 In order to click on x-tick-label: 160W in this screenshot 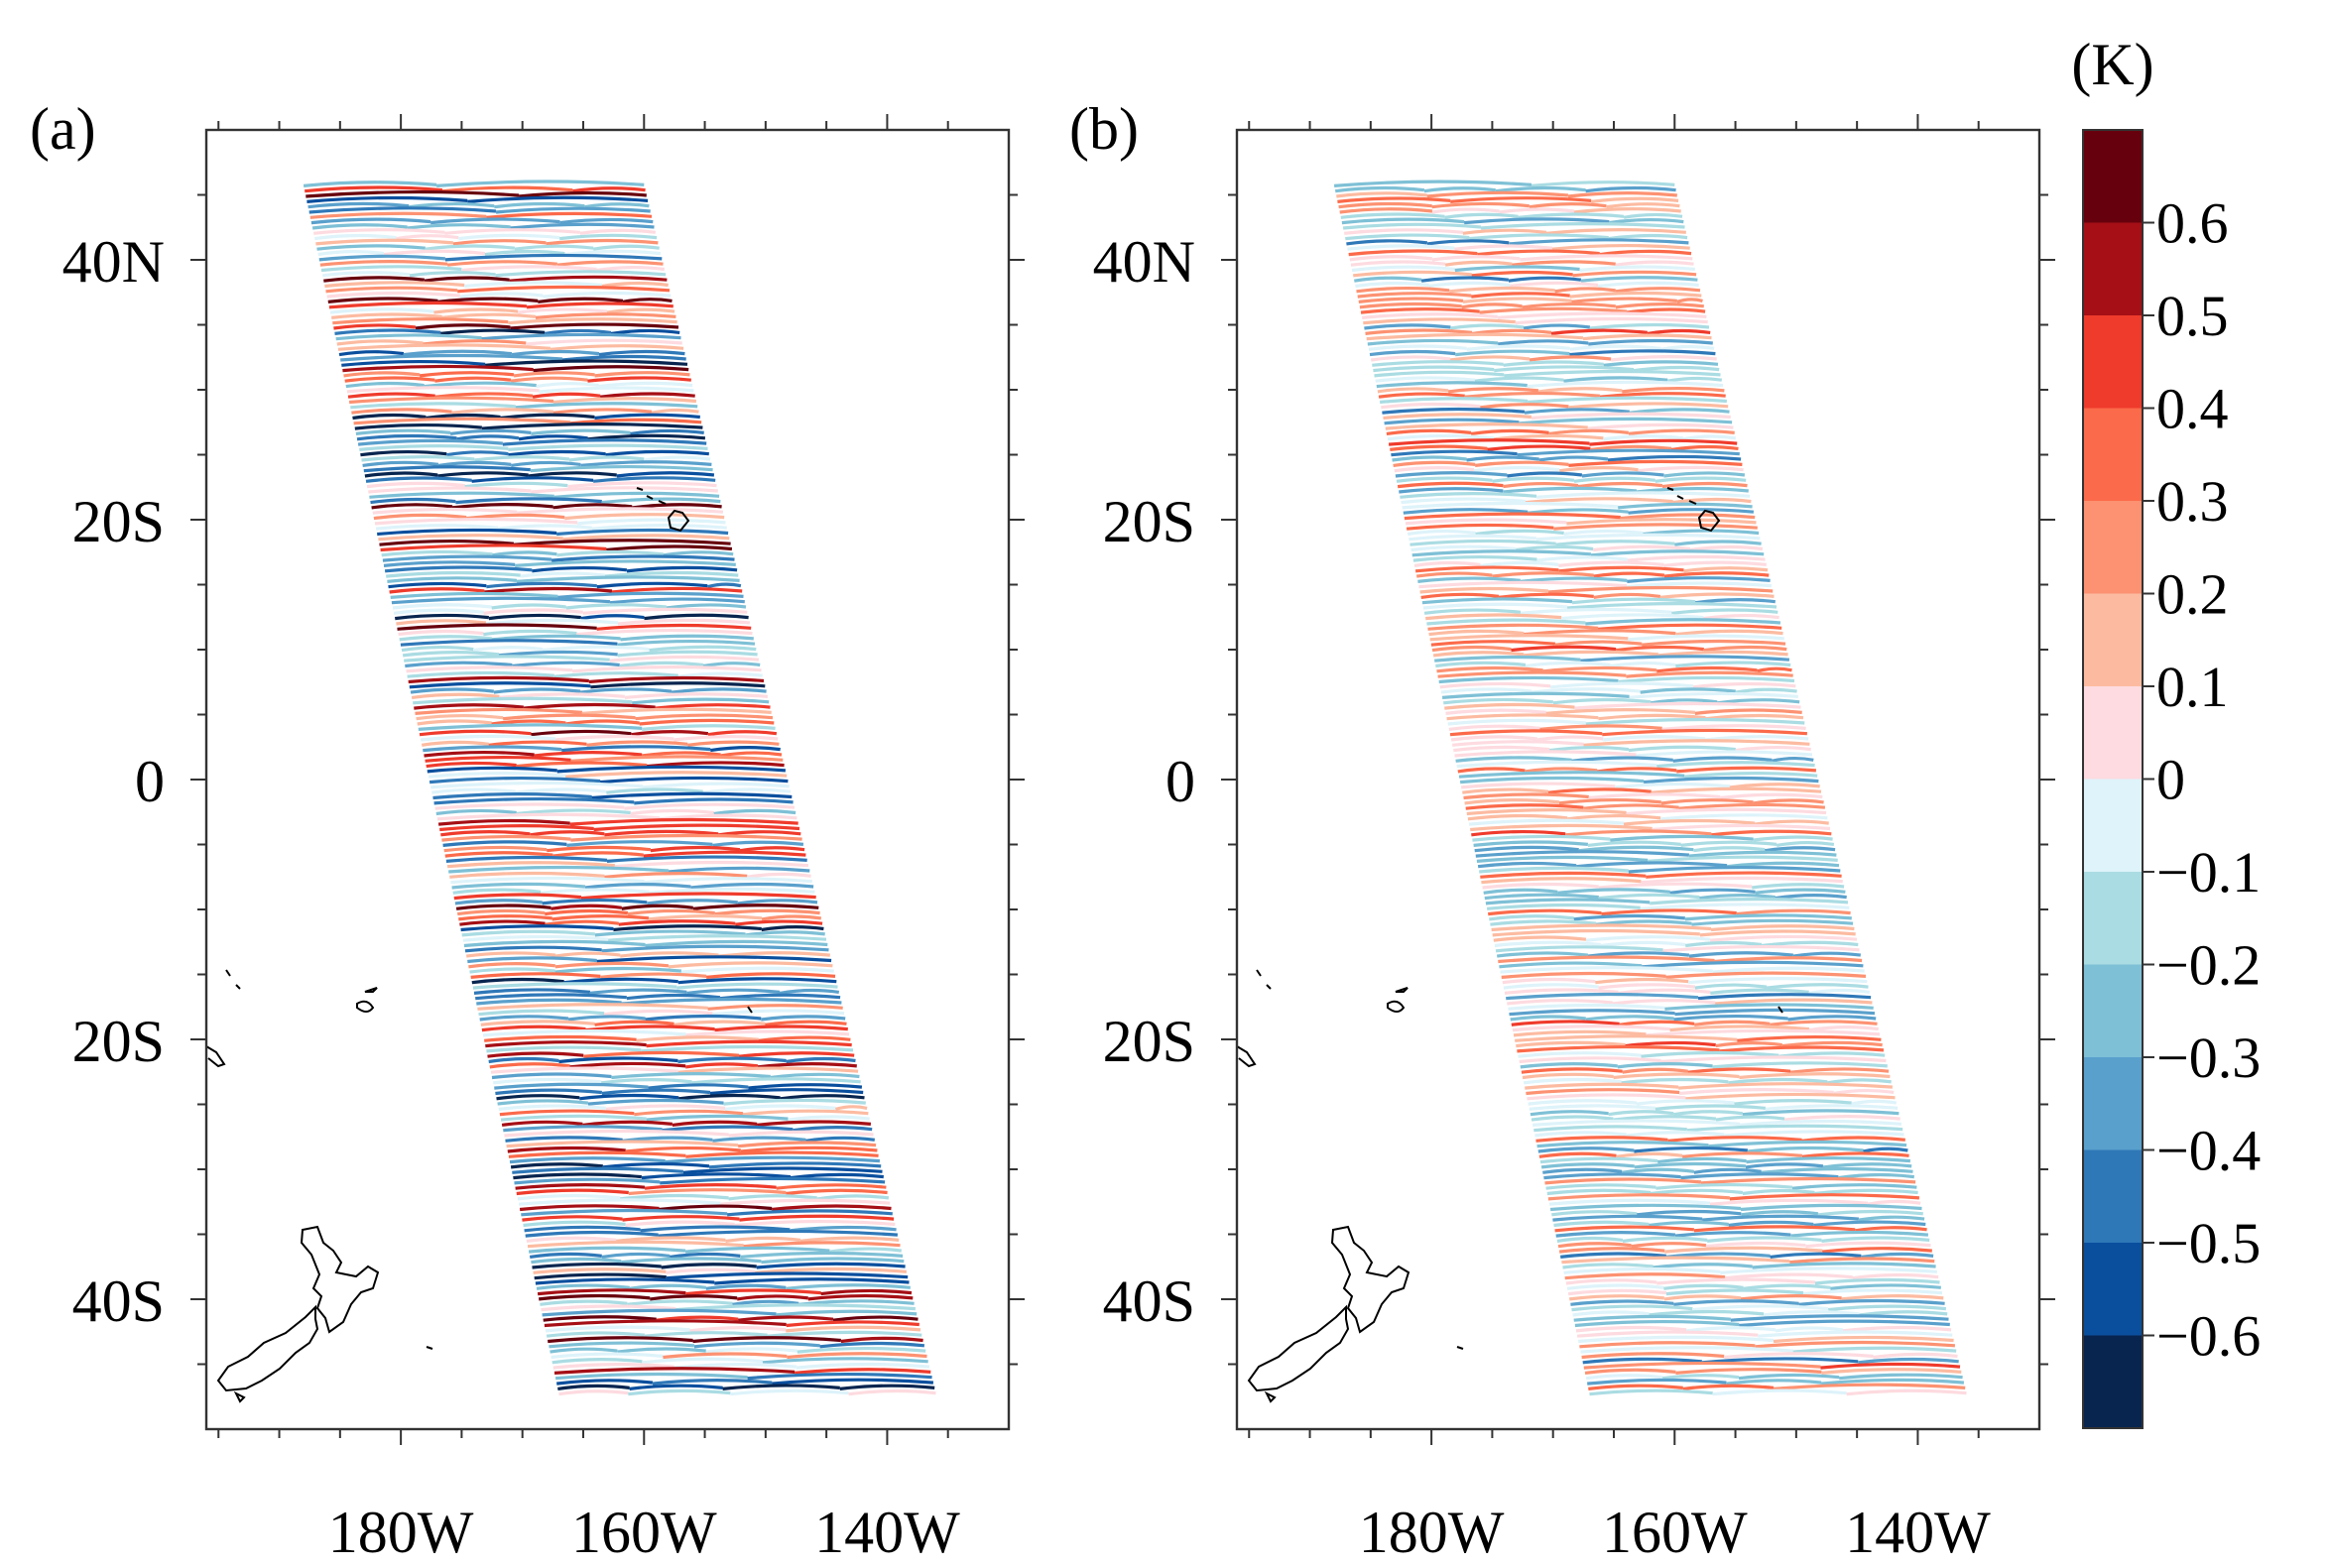, I will do `click(644, 1532)`.